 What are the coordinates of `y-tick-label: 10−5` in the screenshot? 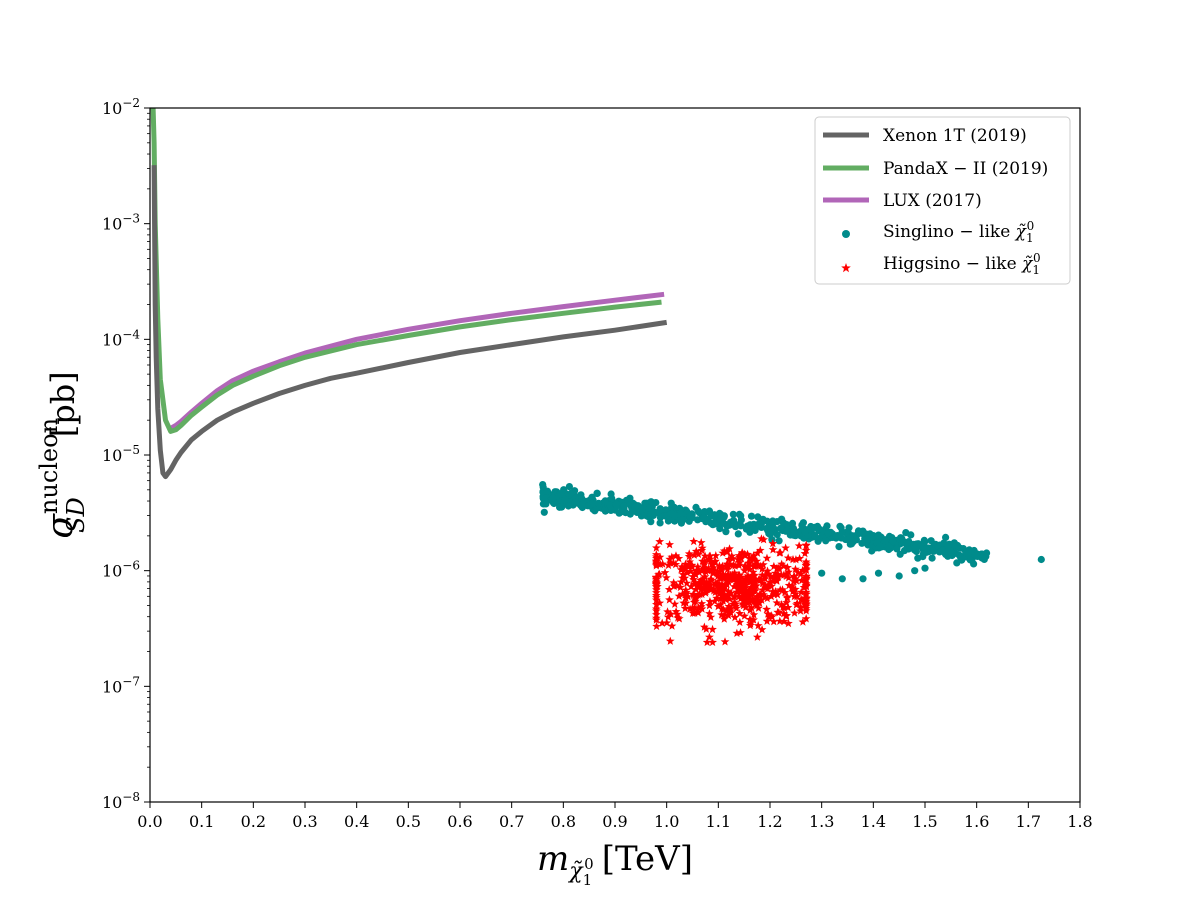 It's located at (121, 454).